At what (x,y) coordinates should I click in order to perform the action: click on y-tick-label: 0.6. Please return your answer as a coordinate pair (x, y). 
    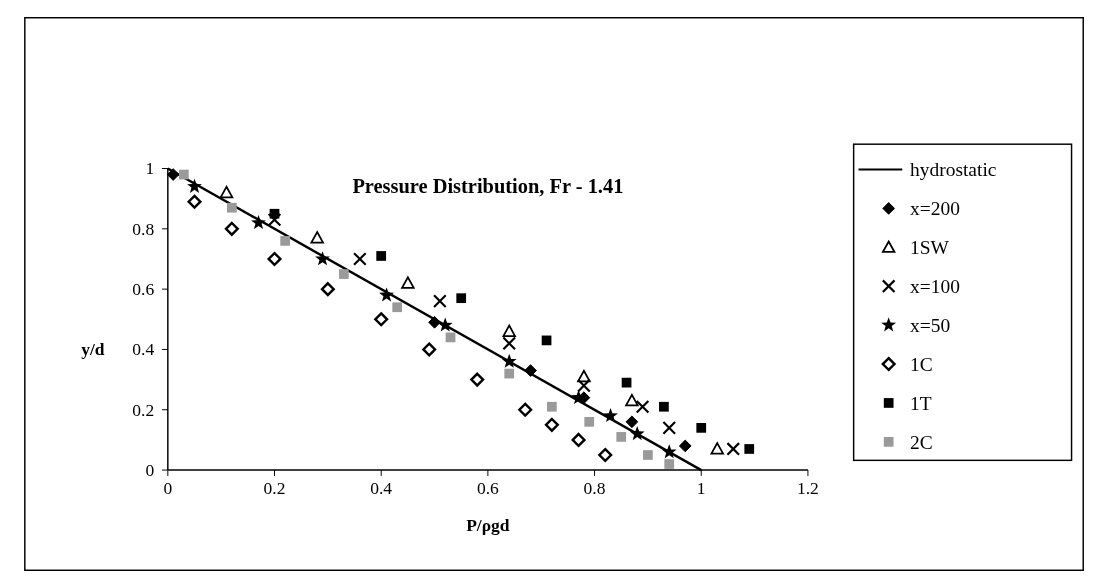
    Looking at the image, I should click on (143, 288).